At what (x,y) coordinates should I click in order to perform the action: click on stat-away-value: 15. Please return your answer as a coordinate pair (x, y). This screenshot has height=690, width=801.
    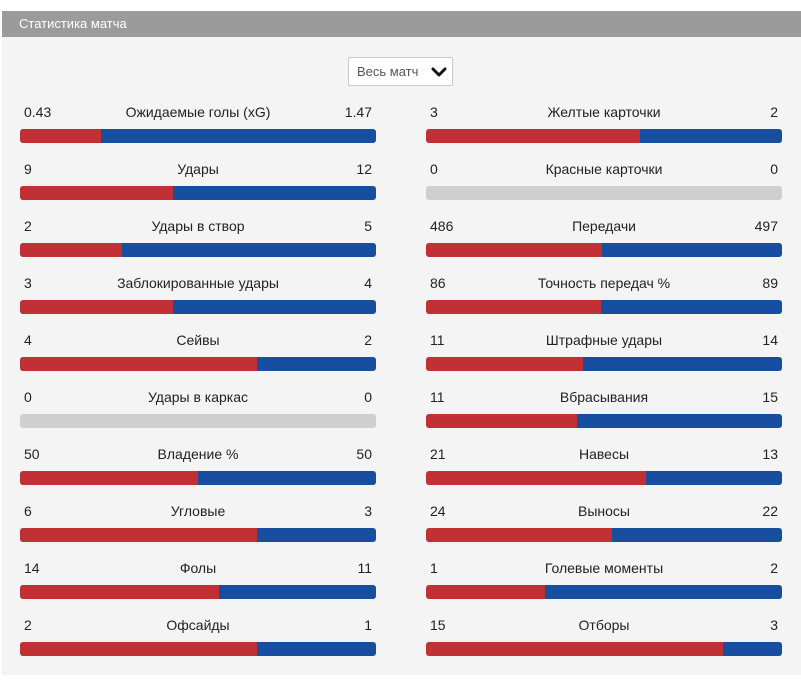
    Looking at the image, I should click on (770, 397).